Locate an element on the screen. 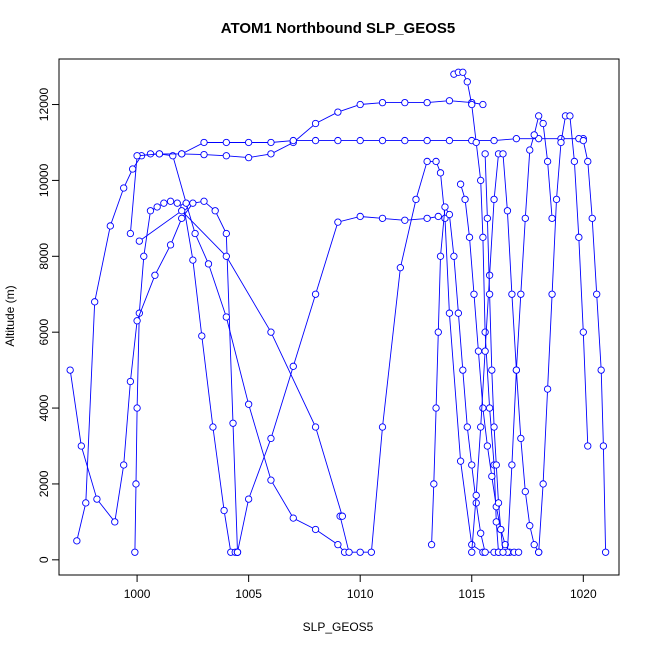 This screenshot has width=650, height=650. x-tick-label: 1005 is located at coordinates (248, 594).